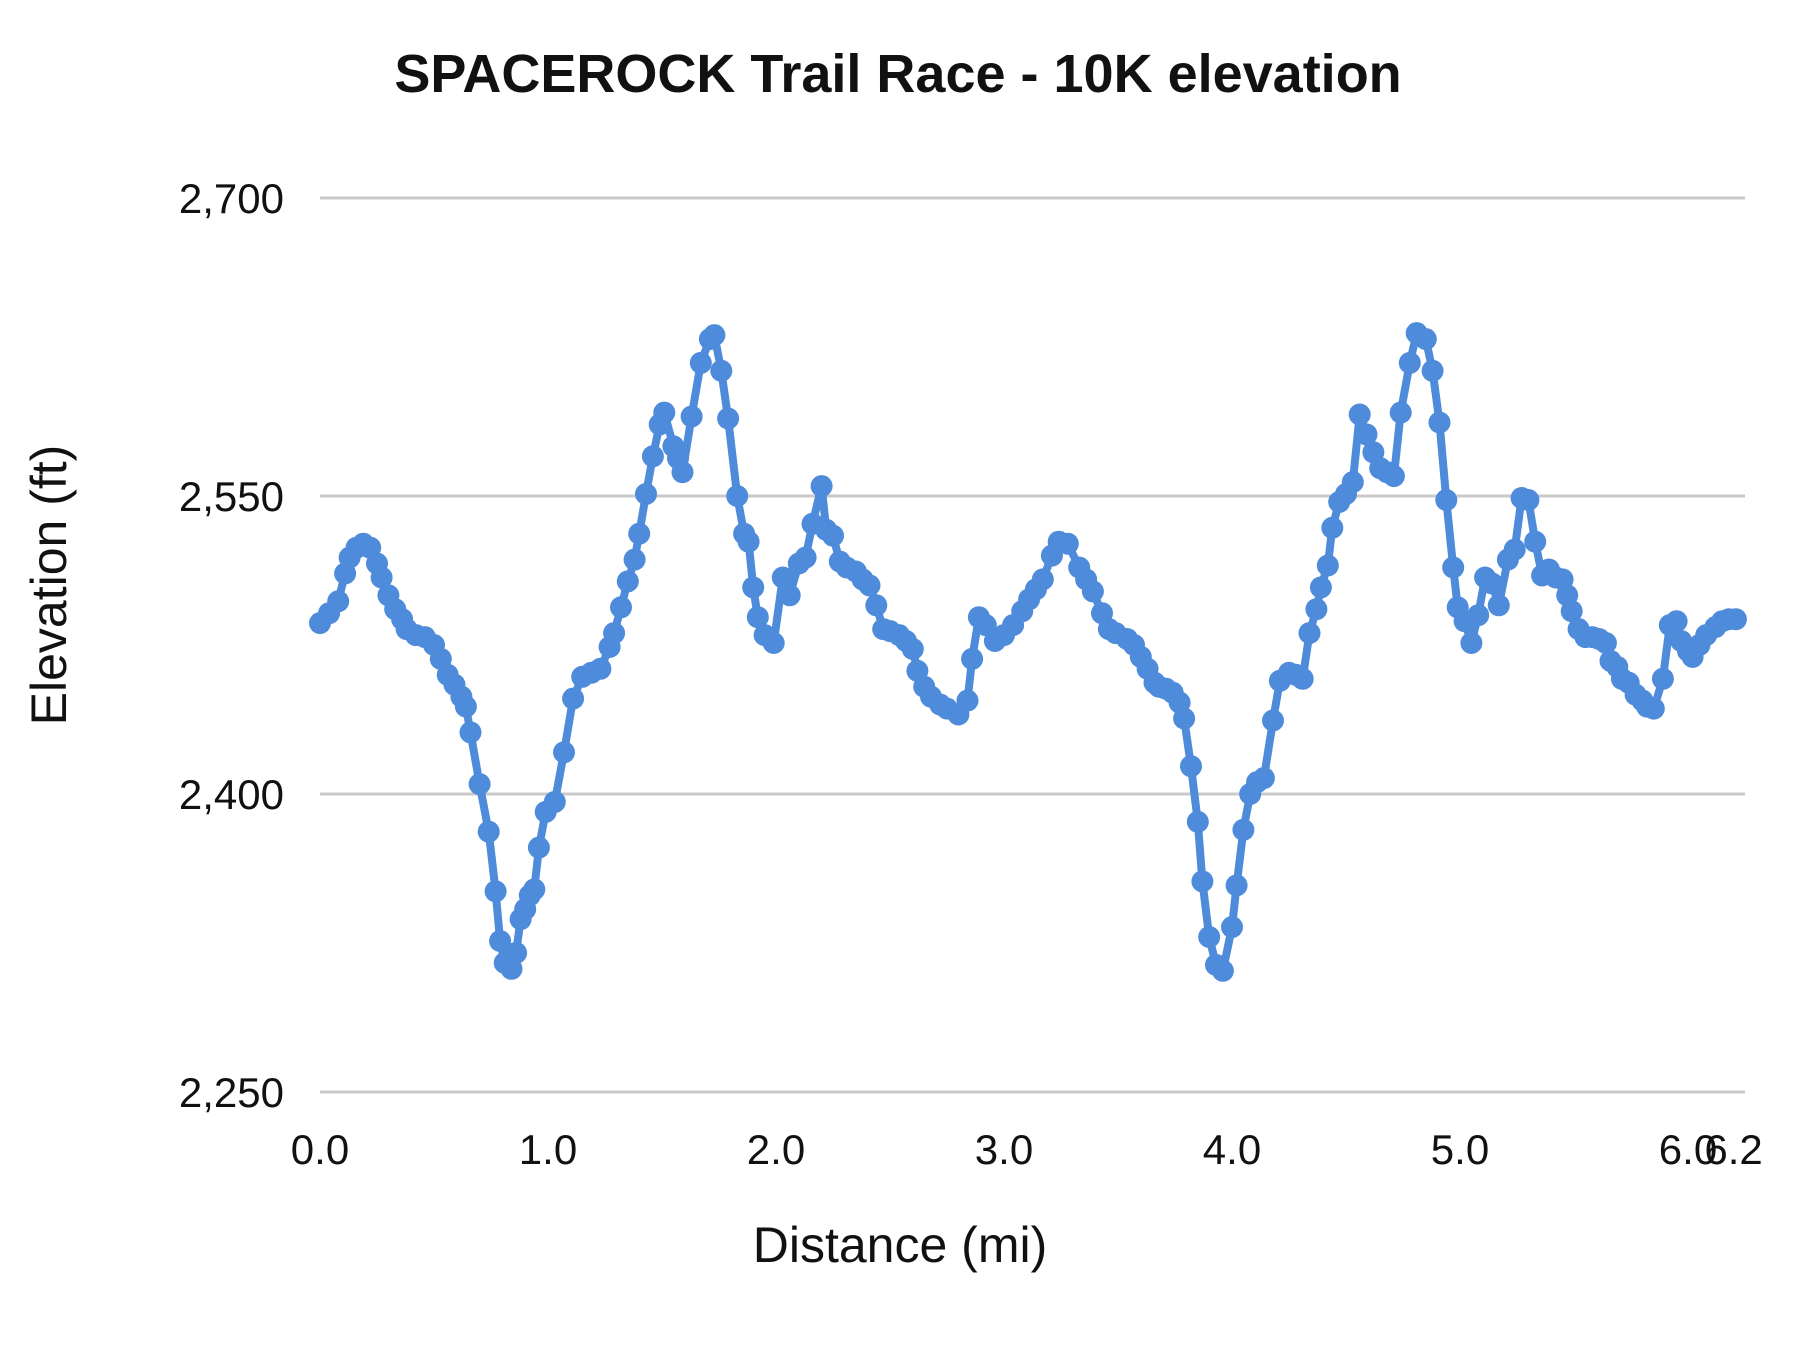 The height and width of the screenshot is (1350, 1800). Describe the element at coordinates (320, 1149) in the screenshot. I see `x-tick-label: 0.0` at that location.